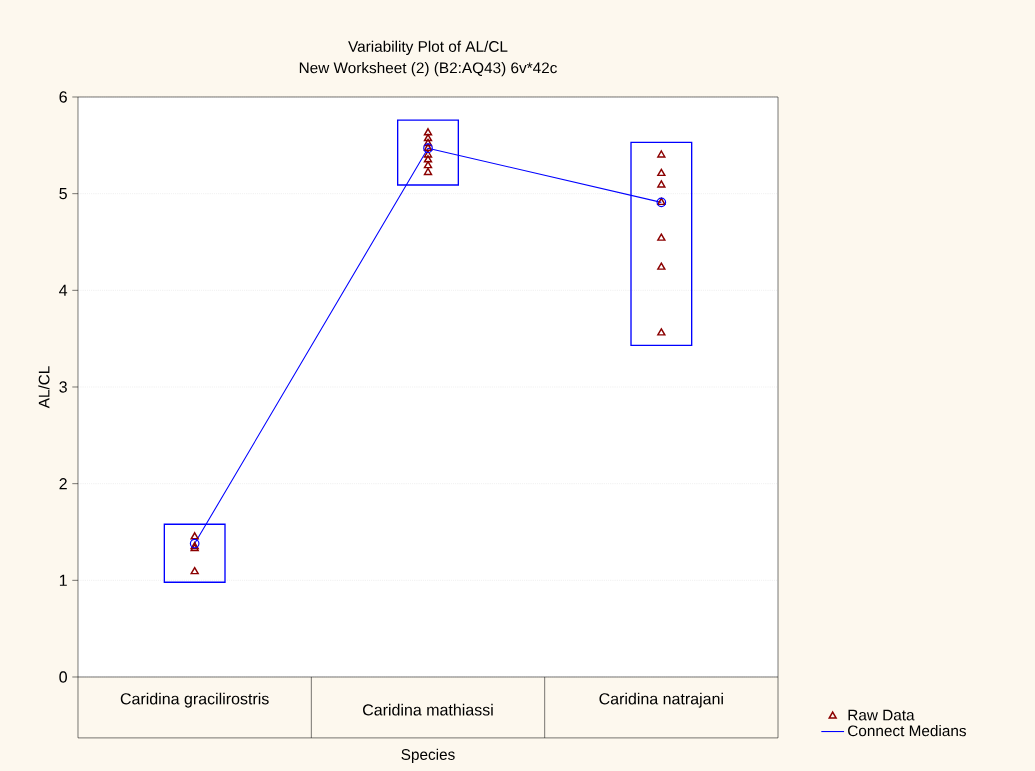  I want to click on chart-subtitle: New Worksheet (2) (B2:AQ43) 6v*42c, so click(428, 69).